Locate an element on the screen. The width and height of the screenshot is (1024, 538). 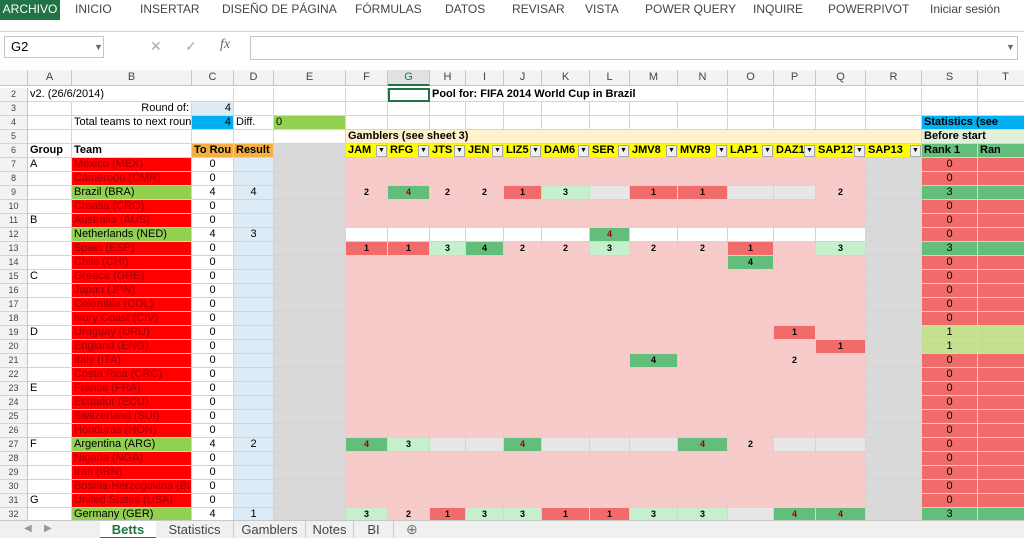
enter-icon: ✓ is located at coordinates (191, 46).